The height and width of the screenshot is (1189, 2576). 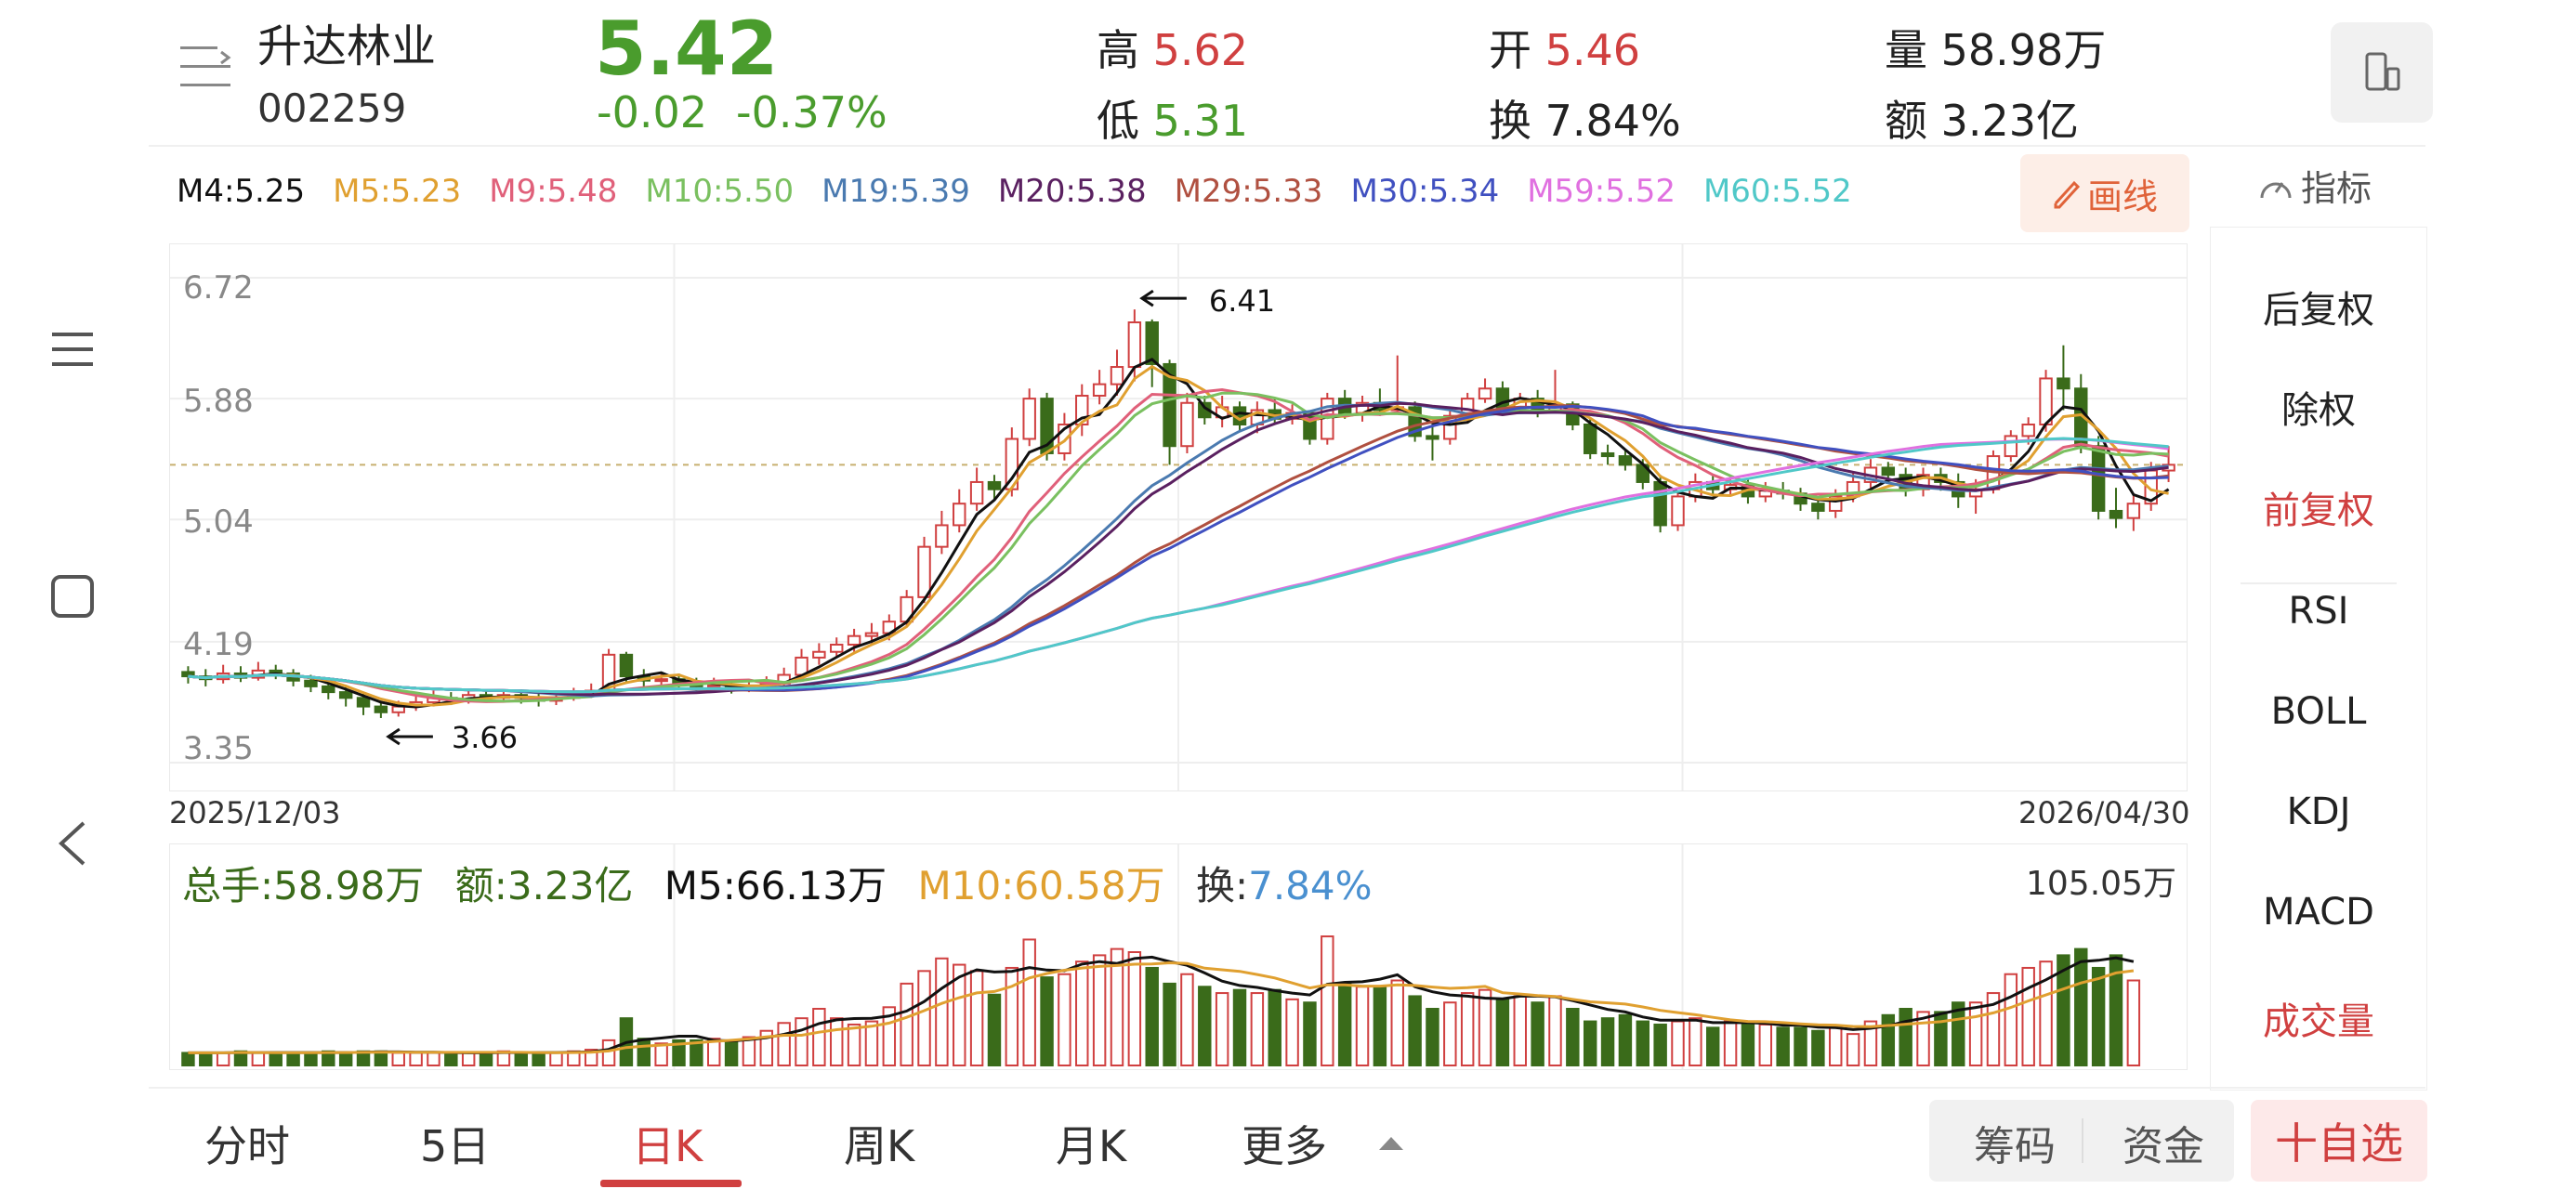 I want to click on phone-icon, so click(x=2382, y=71).